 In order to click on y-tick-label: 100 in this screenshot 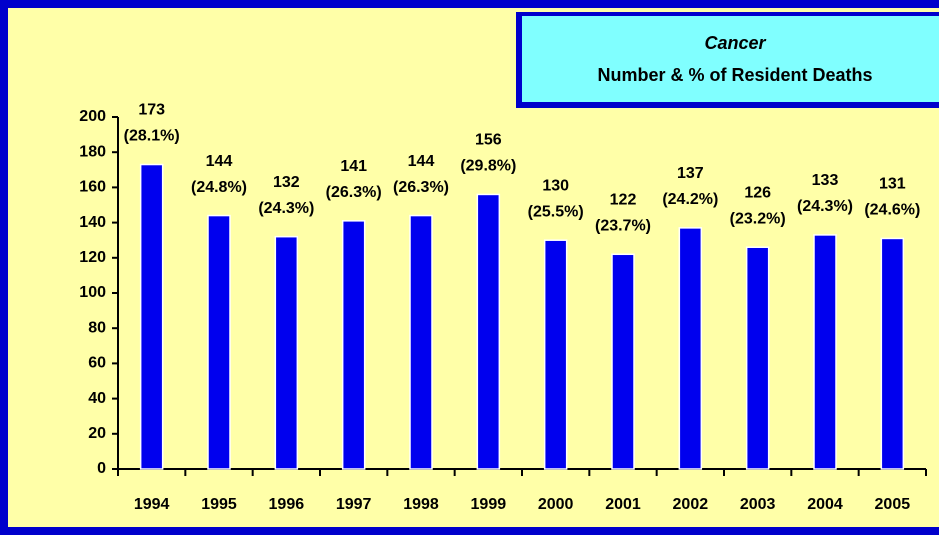, I will do `click(92, 292)`.